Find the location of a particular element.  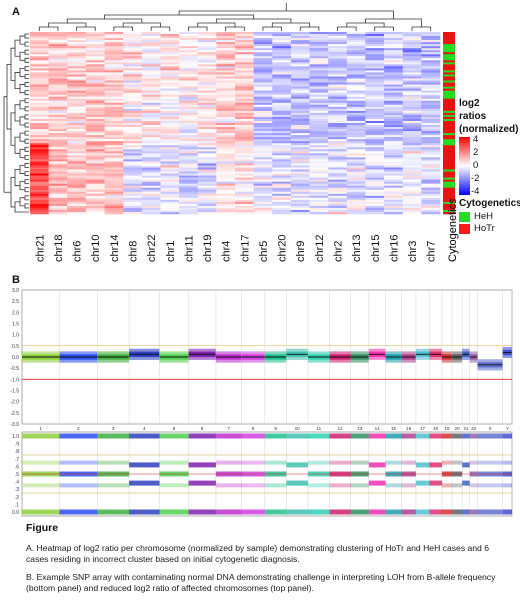

column-label: chr17 is located at coordinates (245, 248).